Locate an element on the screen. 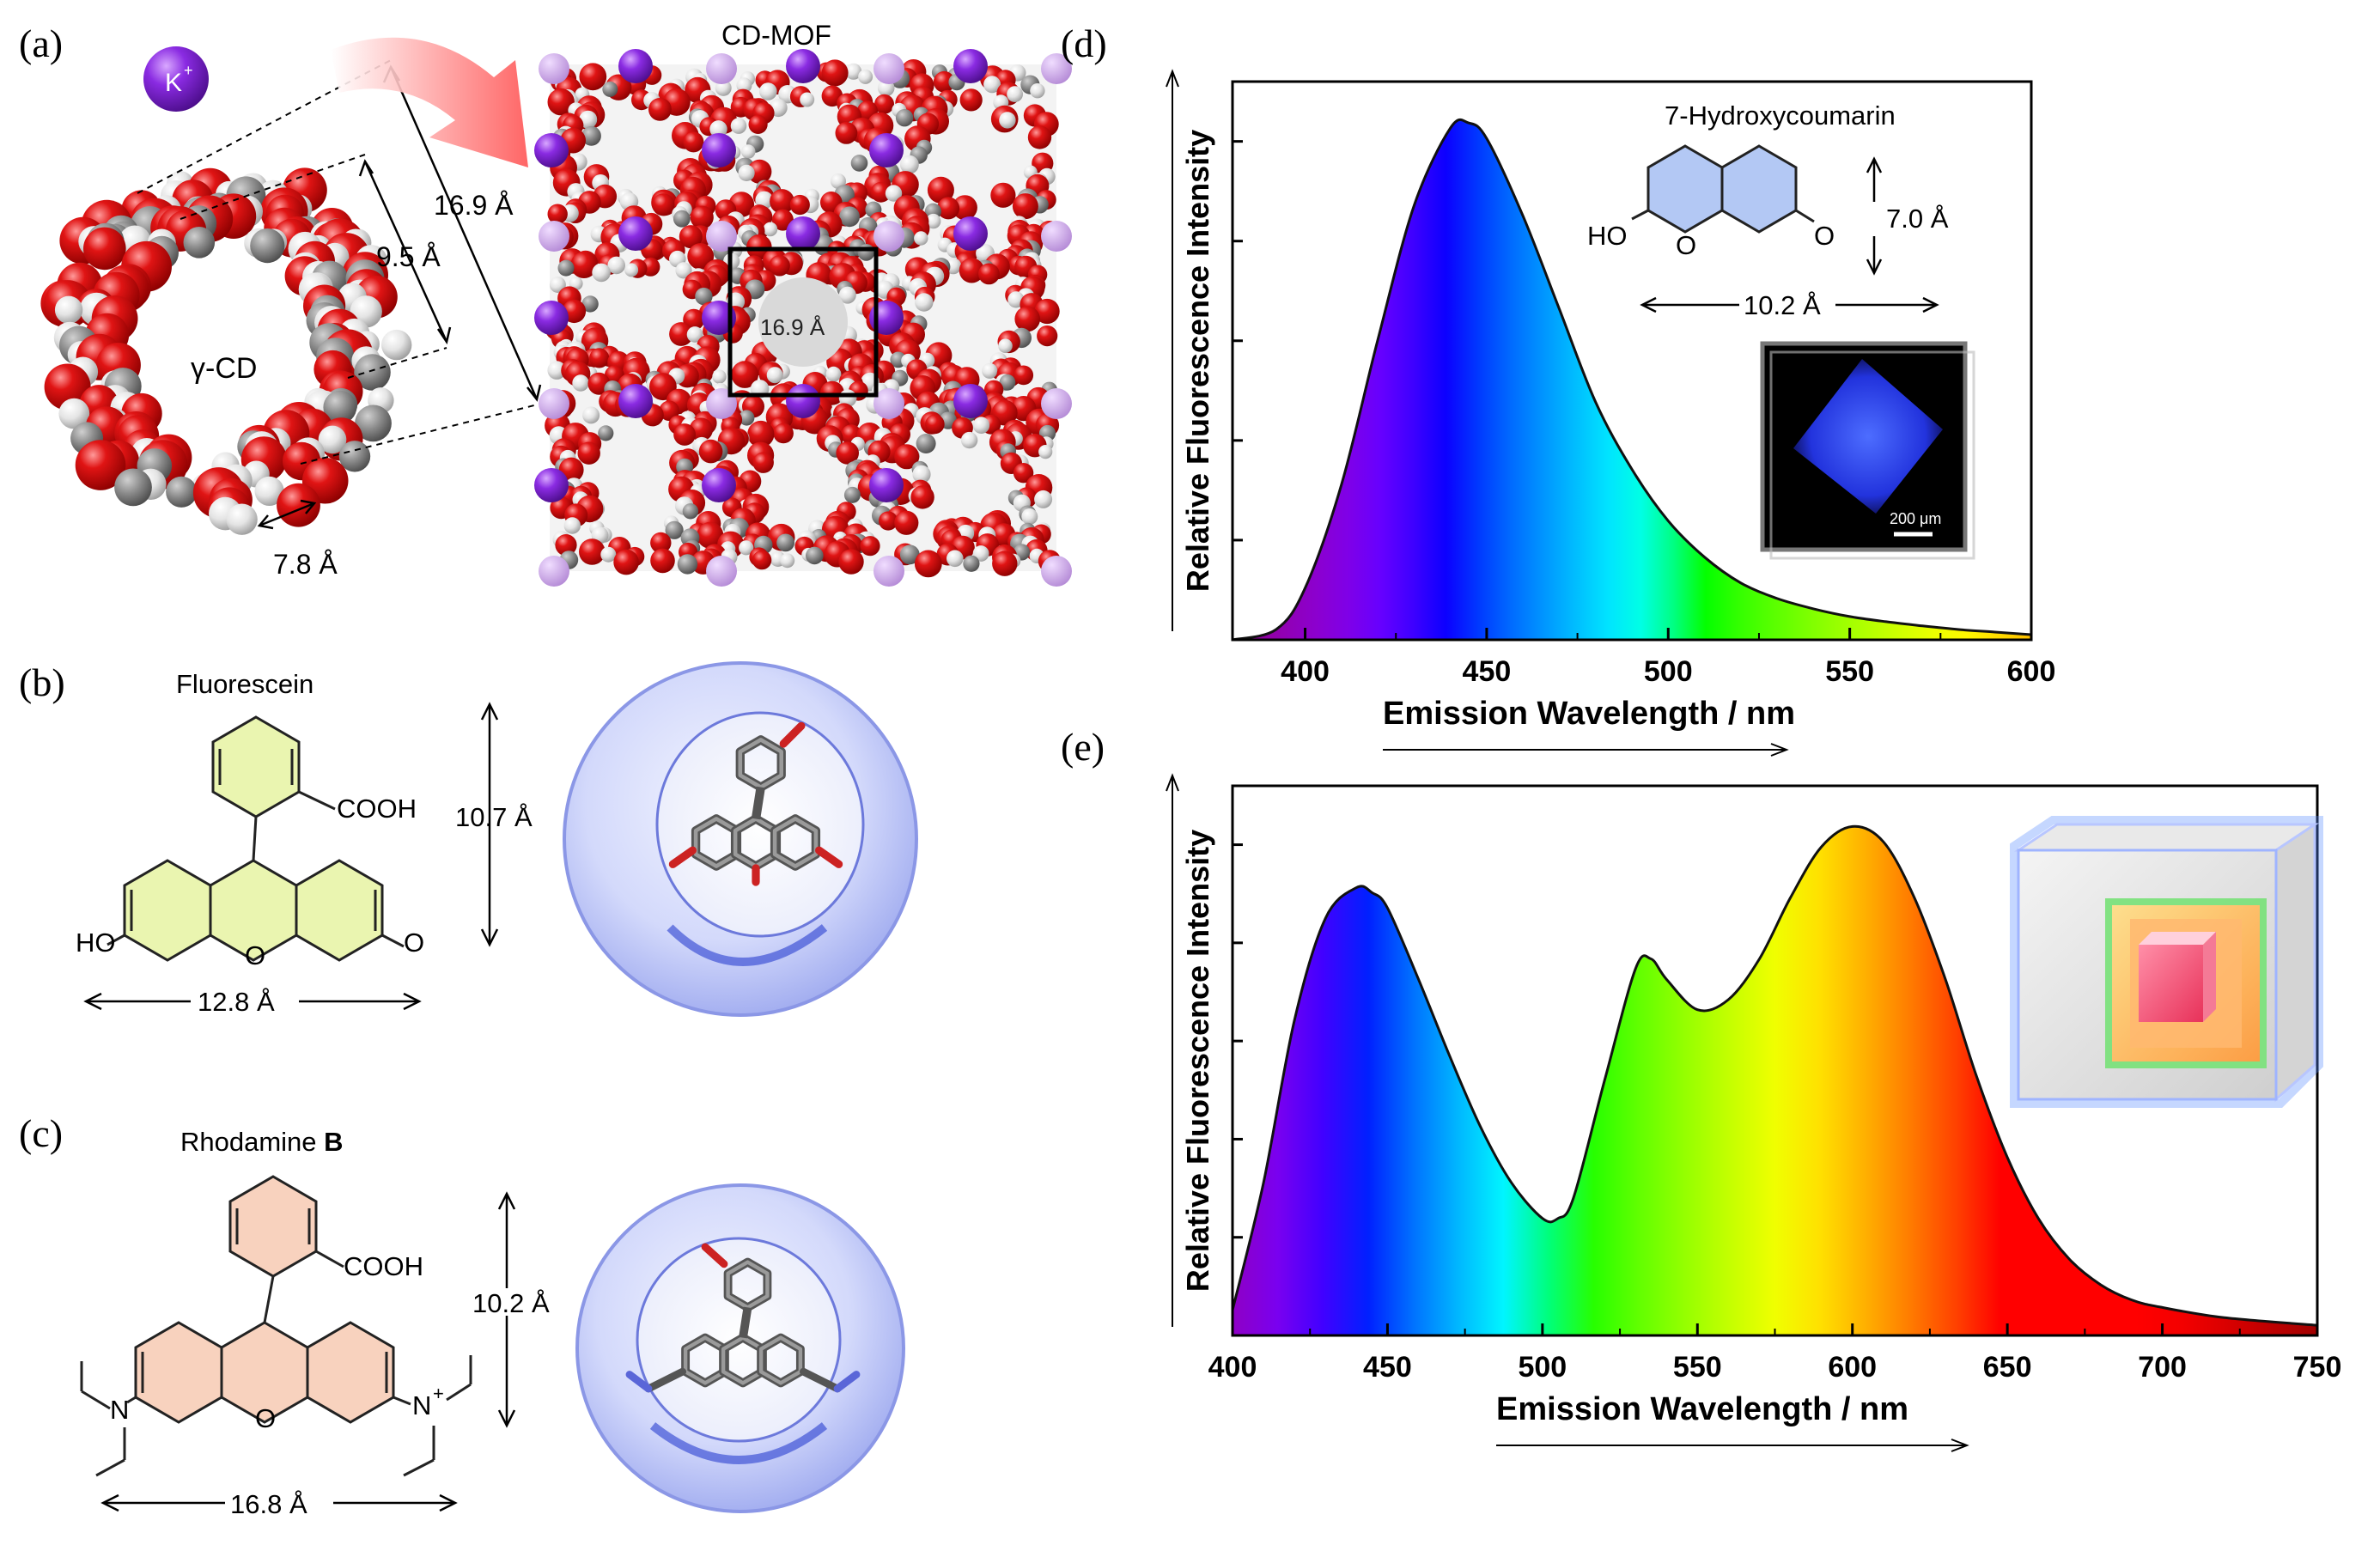 The width and height of the screenshot is (2380, 1545). unit-cell-box is located at coordinates (803, 322).